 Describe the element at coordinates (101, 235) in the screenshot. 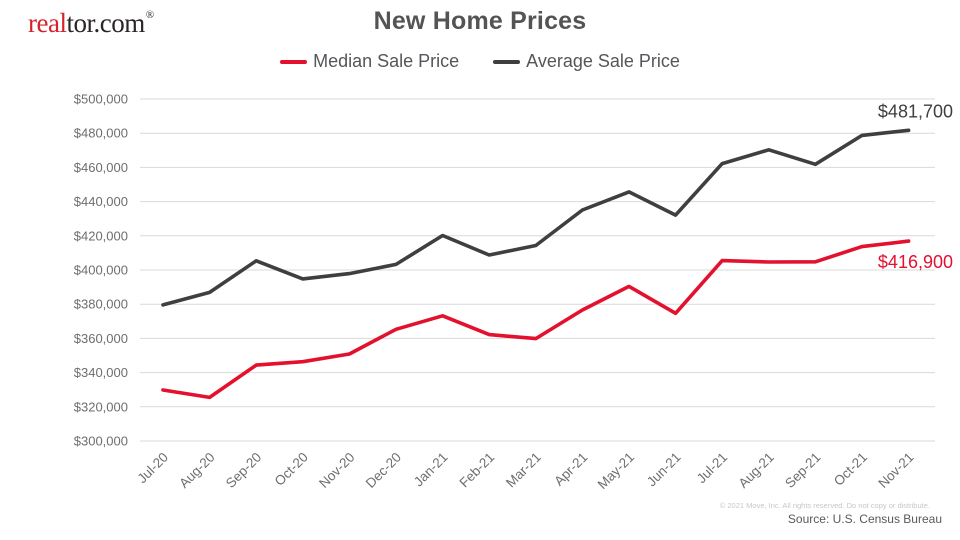

I see `y-axis-label: $420,000` at that location.